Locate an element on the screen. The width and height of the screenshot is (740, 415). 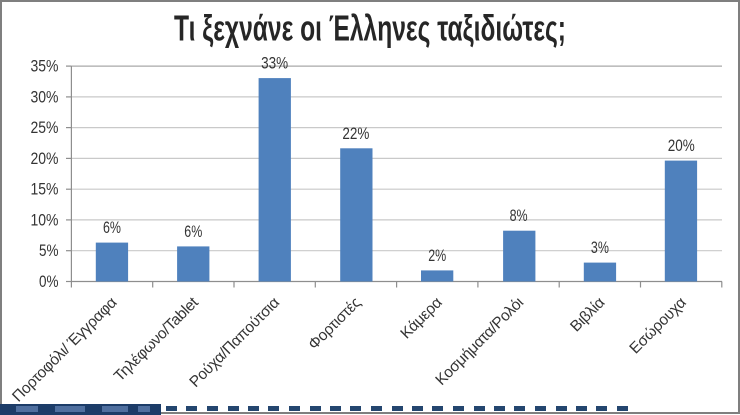
svg-text: 30% is located at coordinates (45, 97).